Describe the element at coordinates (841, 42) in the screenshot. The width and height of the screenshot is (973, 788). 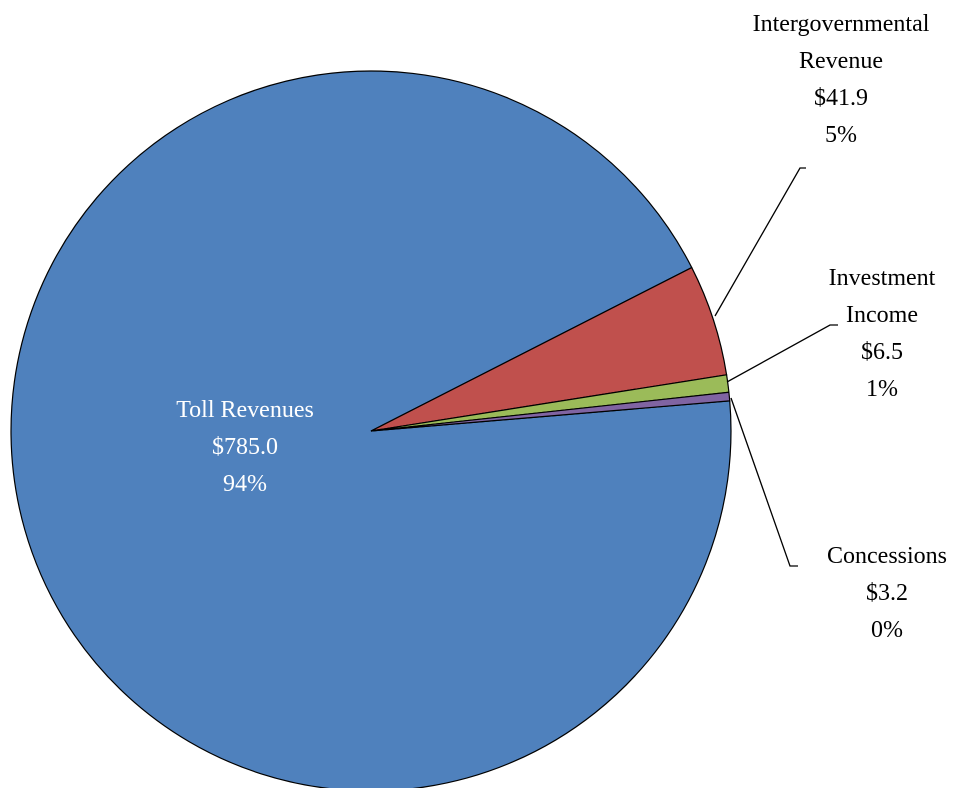
I see `category-label: Intergovernmental Revenue` at that location.